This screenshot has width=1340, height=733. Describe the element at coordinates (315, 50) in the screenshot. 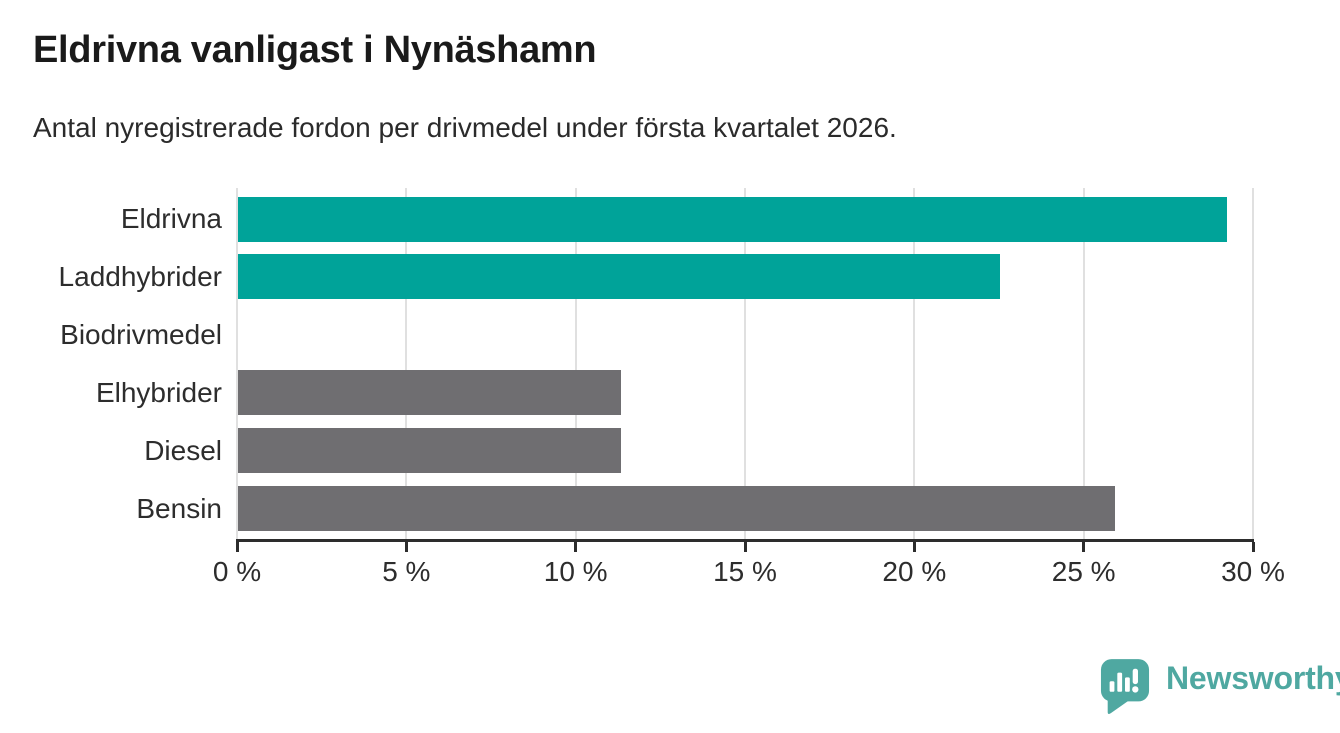

I see `chart-title: Eldrivna vanligast i Nynäshamn` at that location.